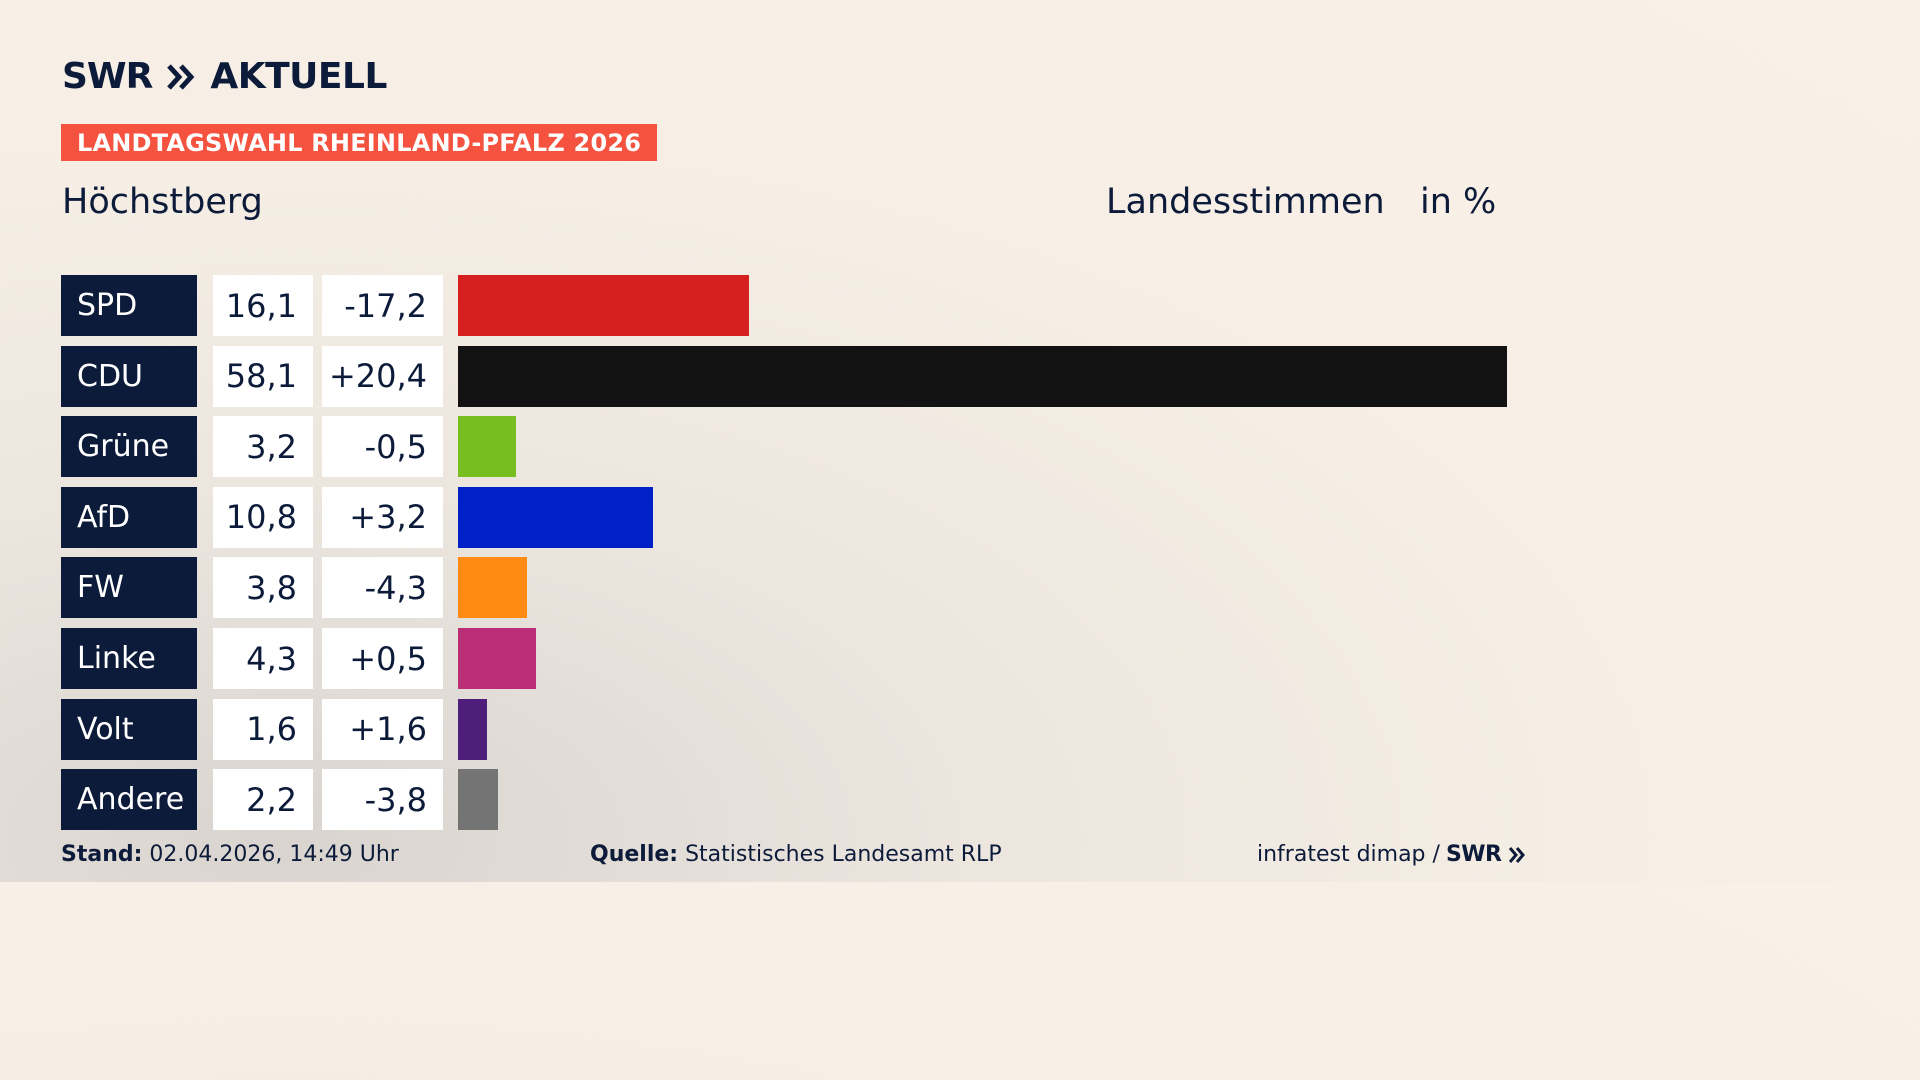 The height and width of the screenshot is (1080, 1920). I want to click on result-row-spd: SPD 16,1 -17,2, so click(784, 305).